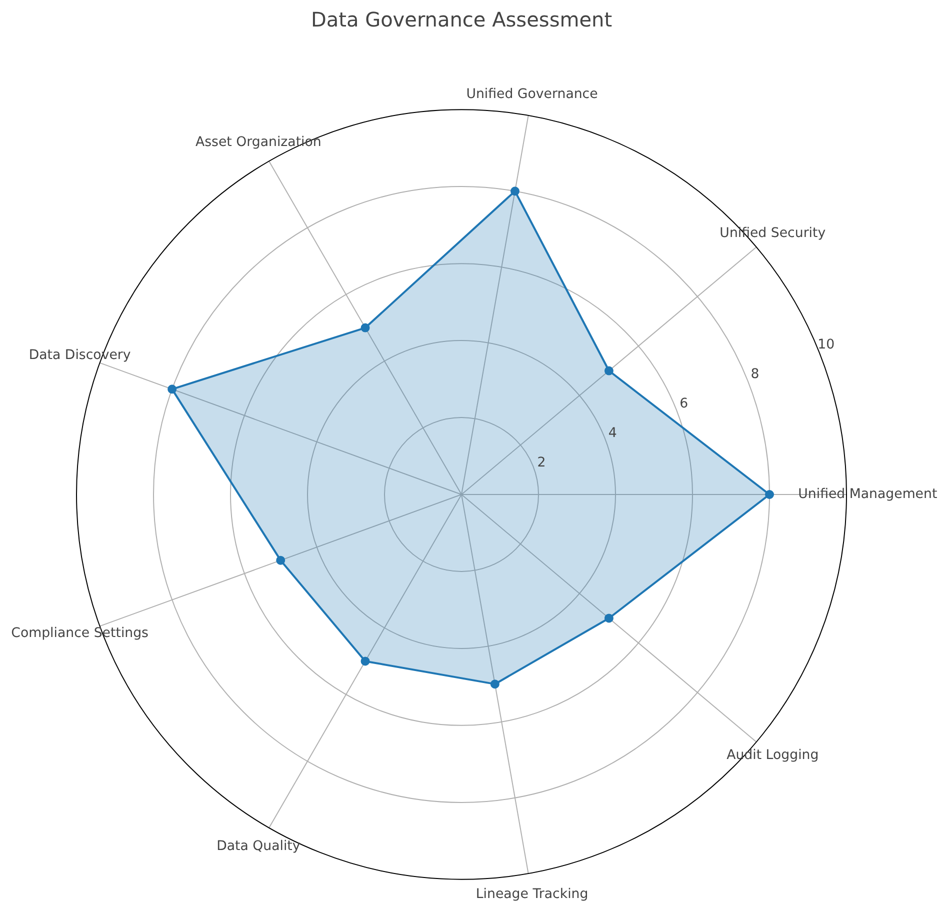  Describe the element at coordinates (612, 433) in the screenshot. I see `y-tick-label: 4` at that location.